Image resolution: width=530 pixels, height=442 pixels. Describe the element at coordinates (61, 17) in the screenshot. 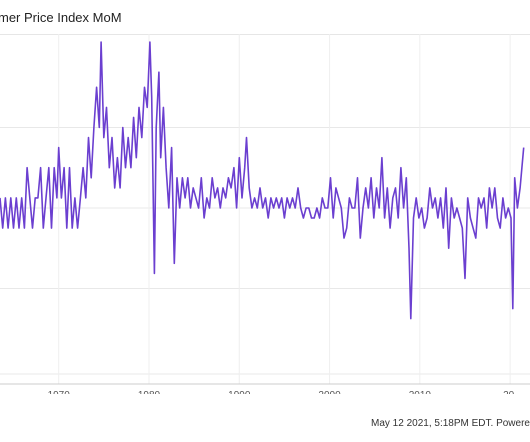

I see `chart-title: mer Price Index MoM` at that location.